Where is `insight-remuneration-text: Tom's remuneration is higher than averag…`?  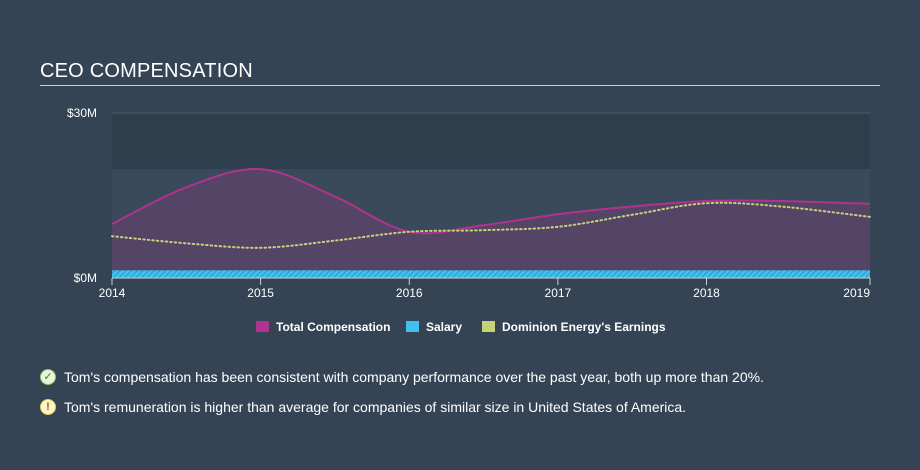 insight-remuneration-text: Tom's remuneration is higher than averag… is located at coordinates (375, 407).